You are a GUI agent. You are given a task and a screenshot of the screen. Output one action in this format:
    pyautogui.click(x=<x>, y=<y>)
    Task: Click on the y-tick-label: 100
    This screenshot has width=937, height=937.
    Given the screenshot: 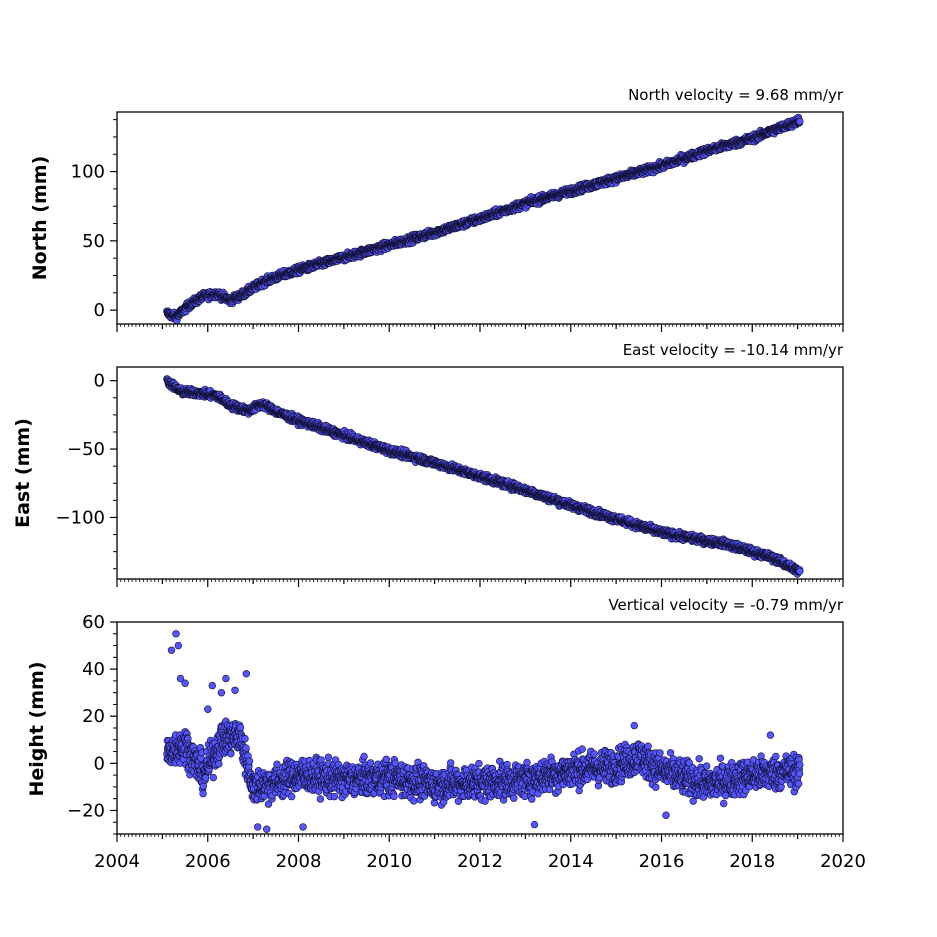 What is the action you would take?
    pyautogui.click(x=88, y=172)
    